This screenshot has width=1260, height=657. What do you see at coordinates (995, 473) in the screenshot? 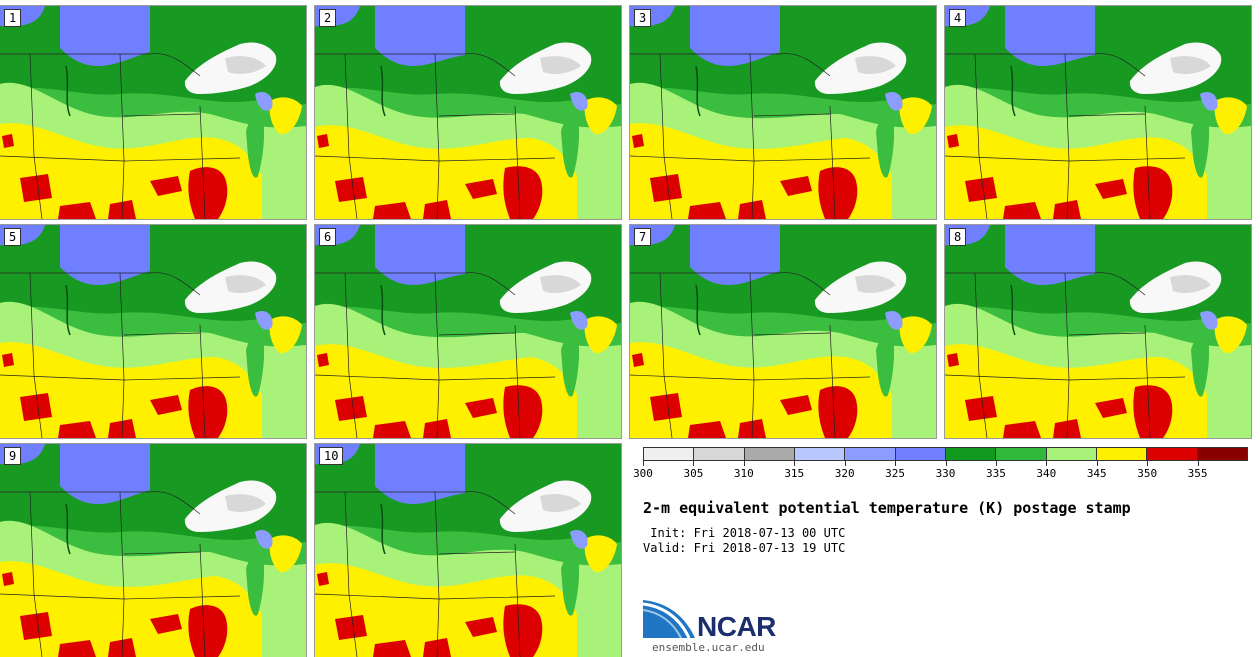
I see `colorbar-tick-label: 335` at bounding box center [995, 473].